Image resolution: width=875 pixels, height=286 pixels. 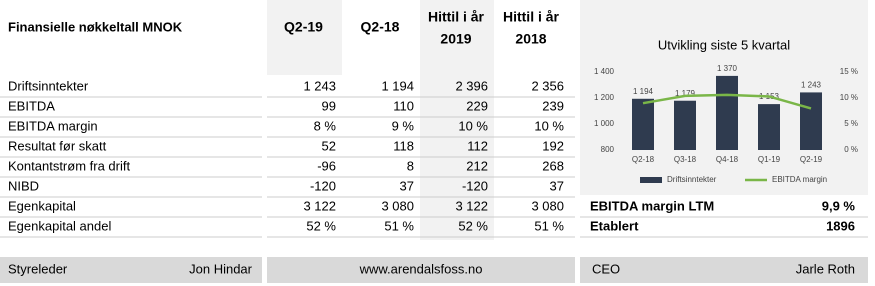 What do you see at coordinates (849, 71) in the screenshot?
I see `y2-tick-label: 15 %` at bounding box center [849, 71].